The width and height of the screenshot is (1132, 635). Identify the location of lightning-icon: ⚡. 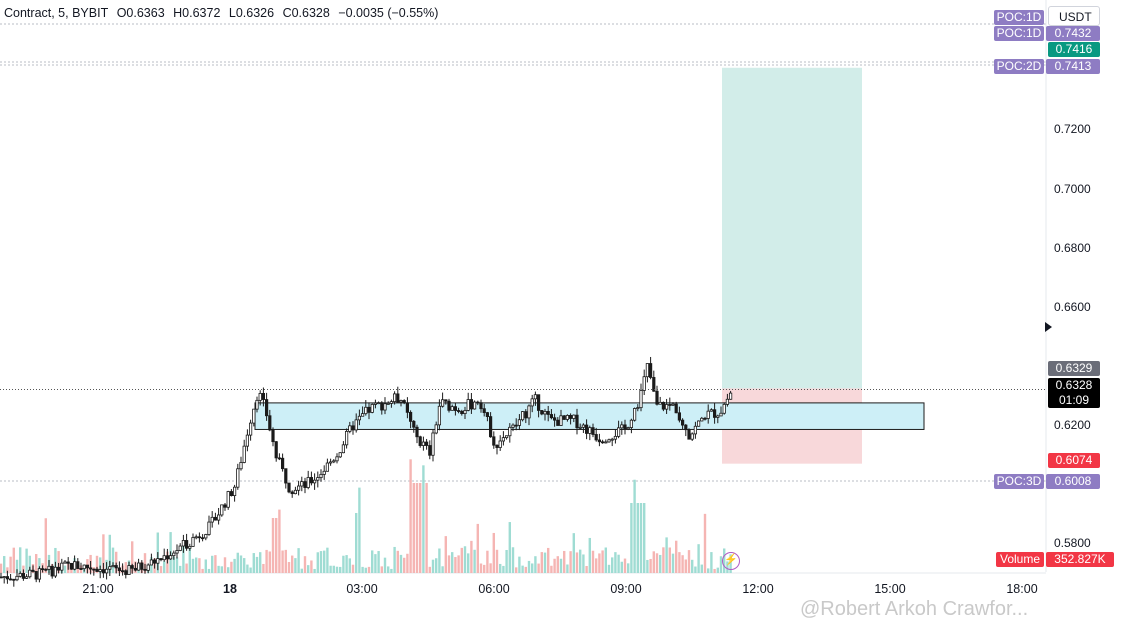
(731, 561).